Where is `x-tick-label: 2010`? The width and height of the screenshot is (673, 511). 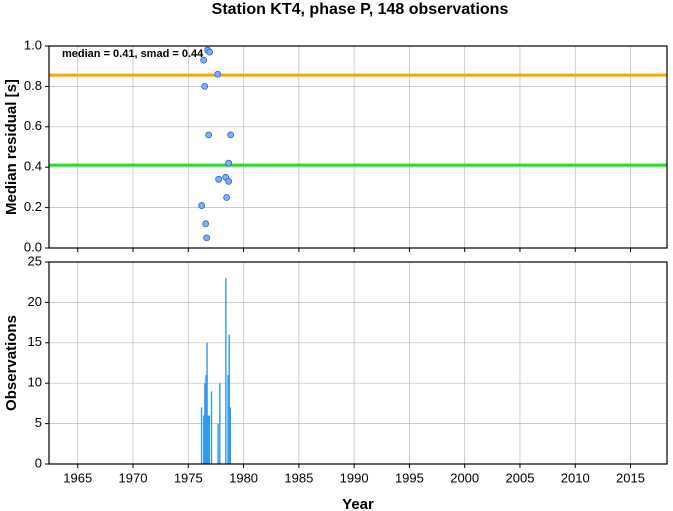 x-tick-label: 2010 is located at coordinates (575, 477).